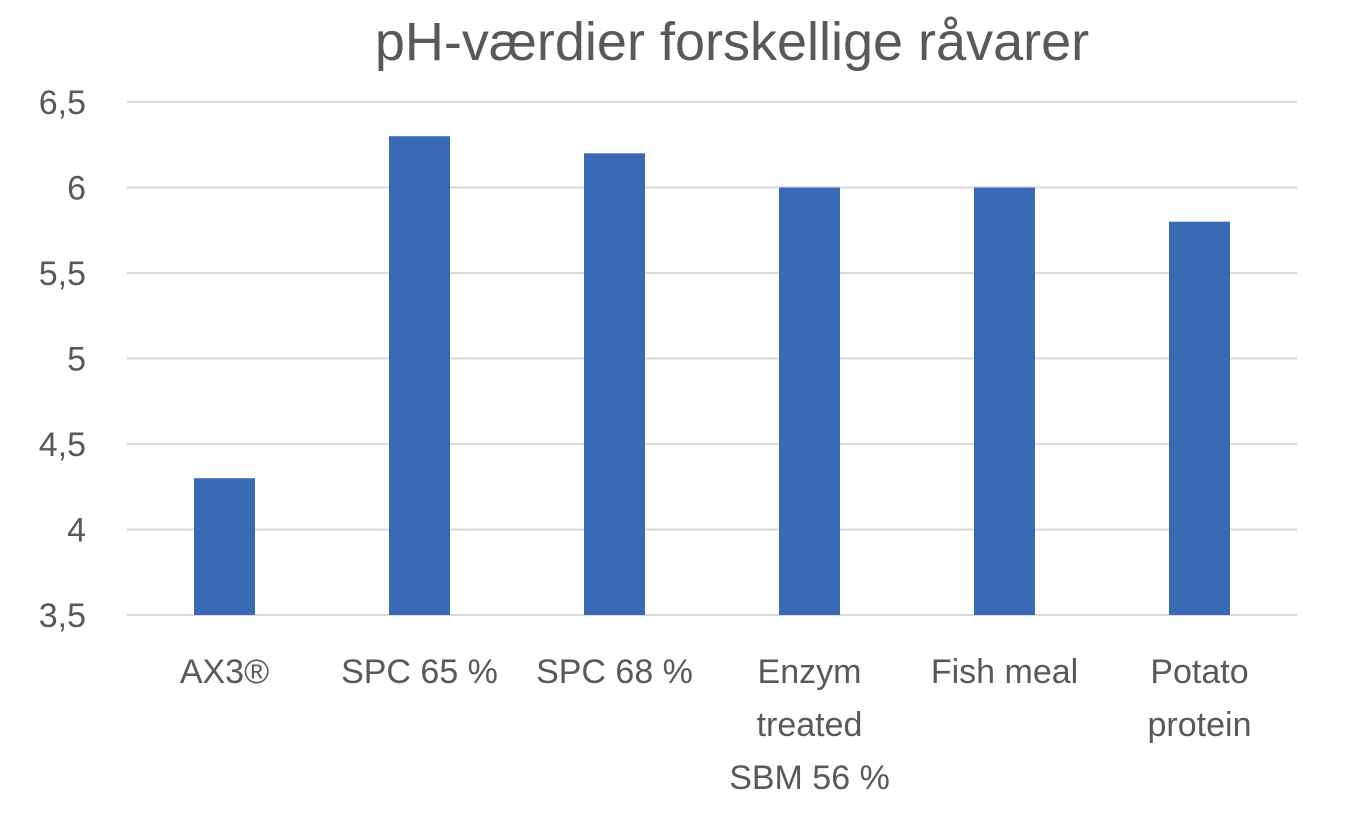 The image size is (1362, 830). Describe the element at coordinates (1199, 672) in the screenshot. I see `x-category-label: Potato` at that location.